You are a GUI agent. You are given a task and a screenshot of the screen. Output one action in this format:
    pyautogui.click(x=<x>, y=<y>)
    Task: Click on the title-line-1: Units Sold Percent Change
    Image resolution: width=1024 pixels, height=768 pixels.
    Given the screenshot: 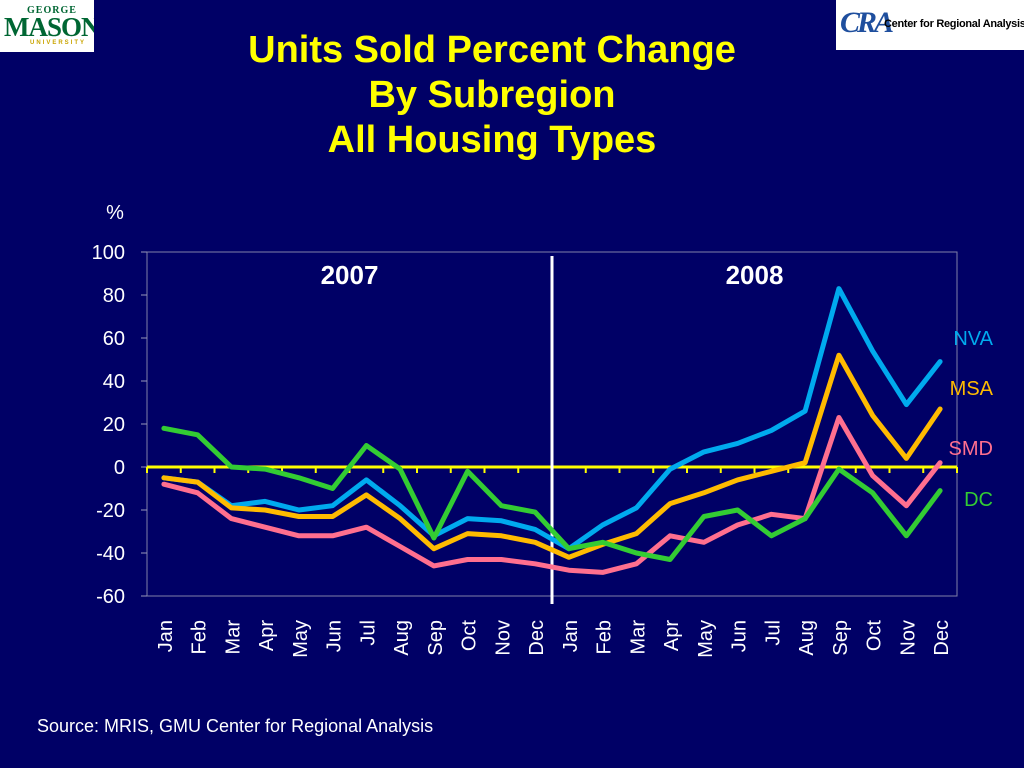 What is the action you would take?
    pyautogui.click(x=492, y=50)
    